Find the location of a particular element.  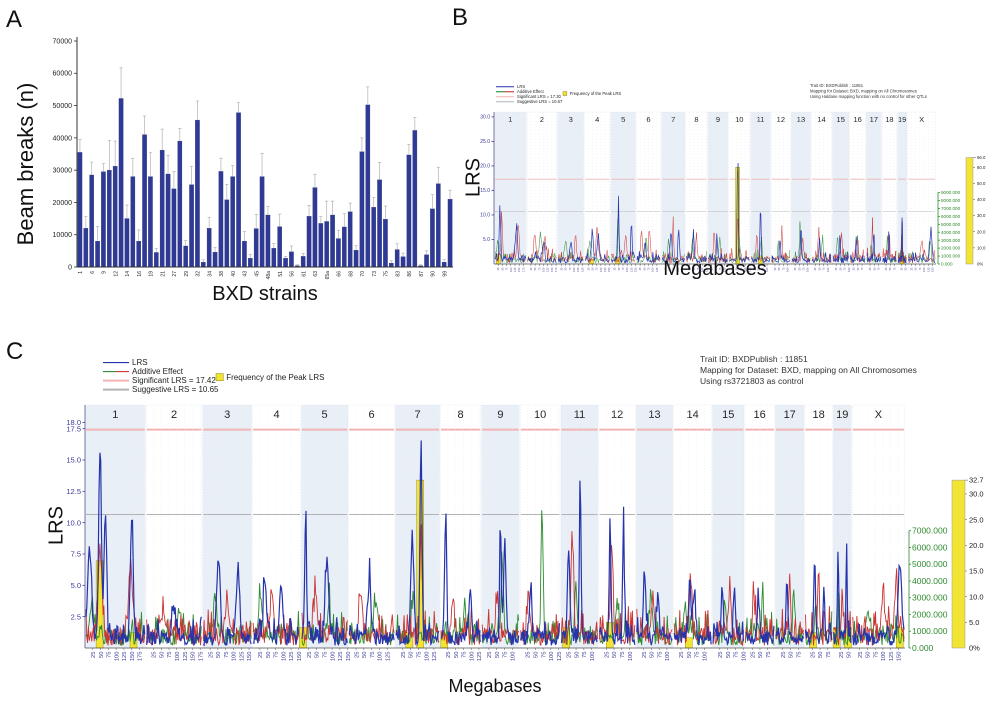

svg-text: 48a is located at coordinates (269, 275).